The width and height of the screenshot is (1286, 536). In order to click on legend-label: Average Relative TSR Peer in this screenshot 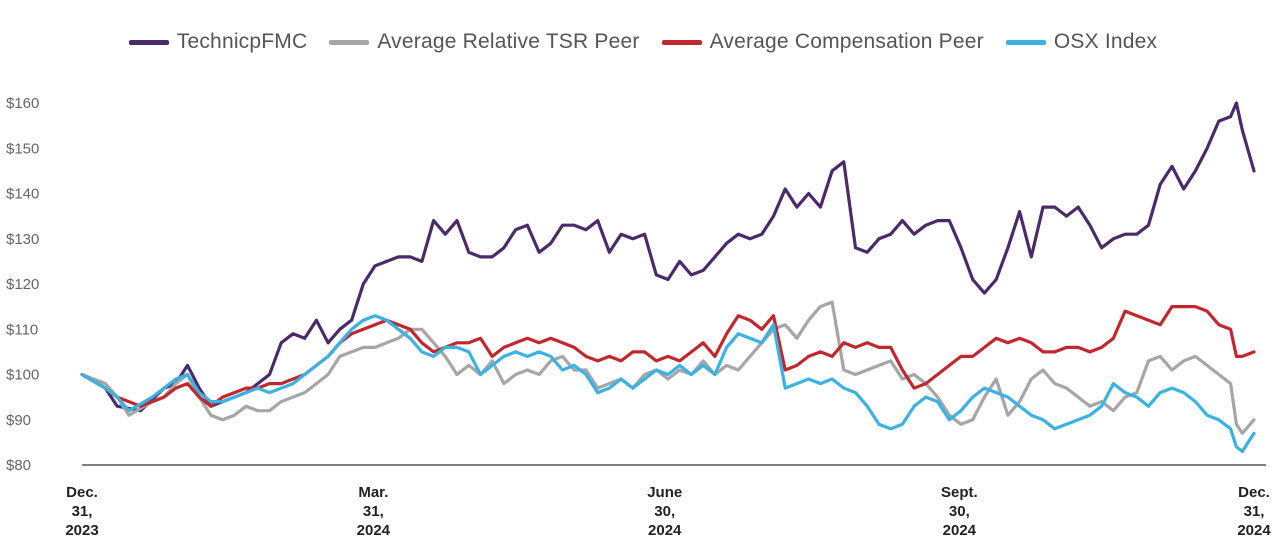, I will do `click(508, 41)`.